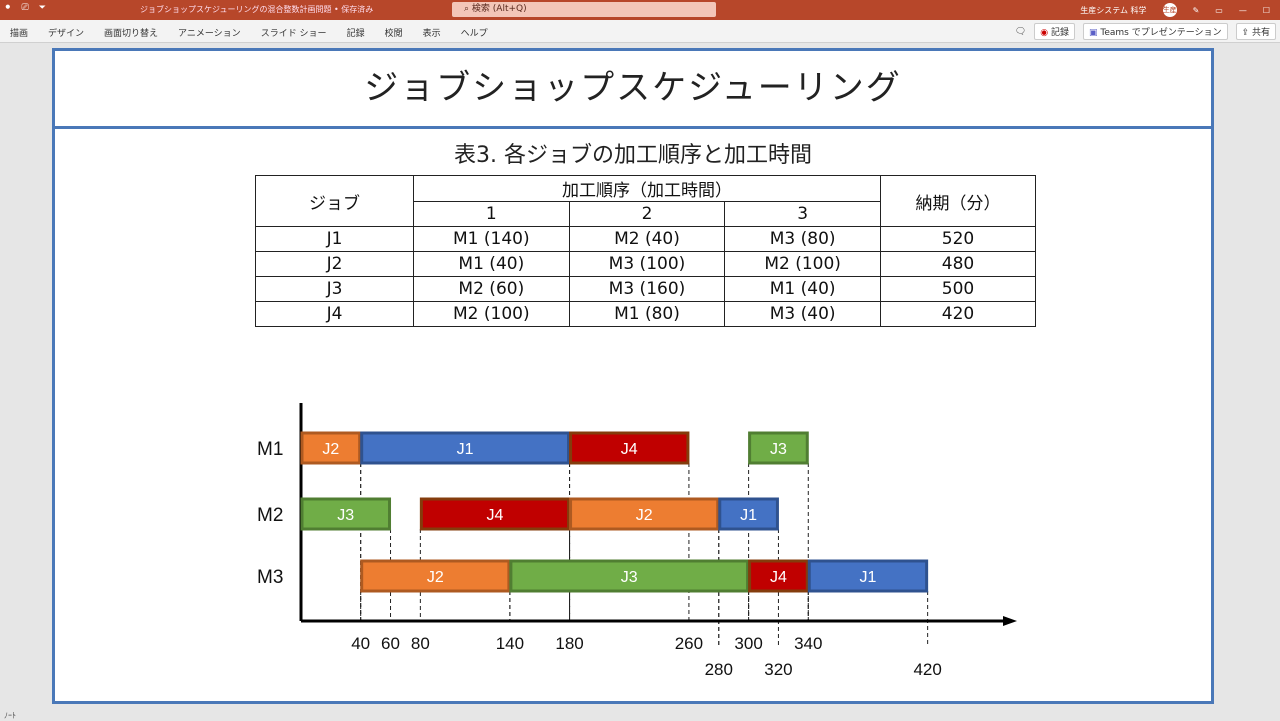 The width and height of the screenshot is (1280, 721). What do you see at coordinates (645, 314) in the screenshot?
I see `table-row: J4 M2 (100) M1 (80) M3 (40) 420` at bounding box center [645, 314].